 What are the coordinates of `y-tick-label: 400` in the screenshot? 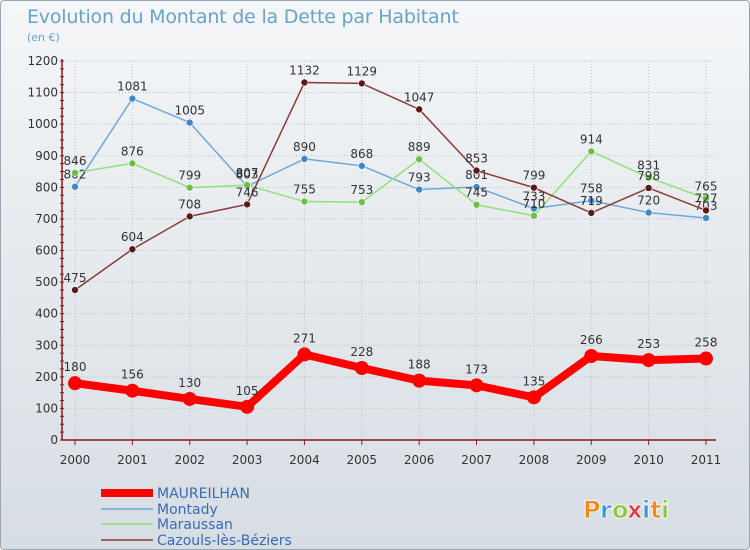 It's located at (46, 314).